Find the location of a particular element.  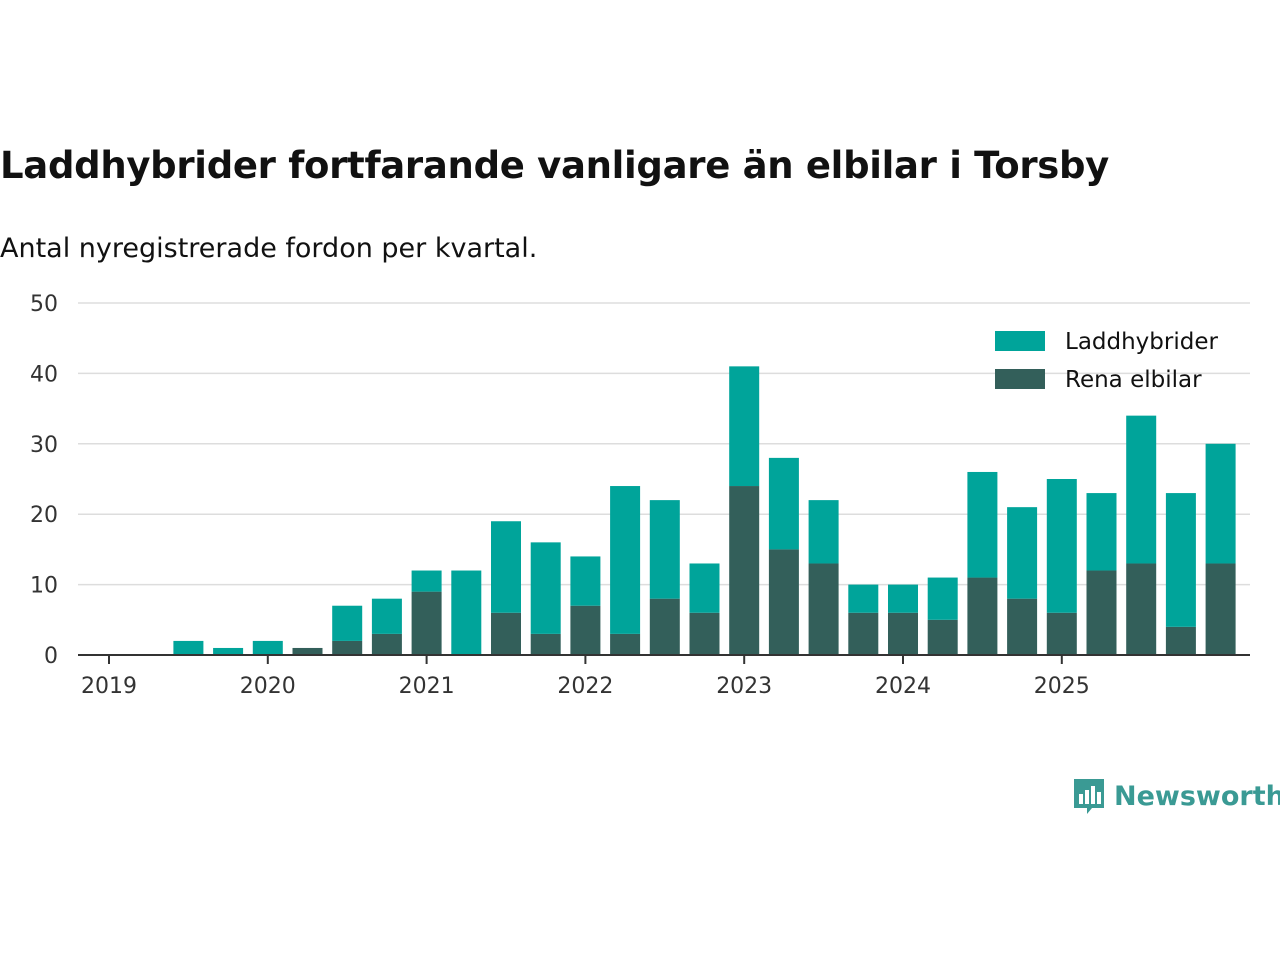

x-tick-label: 2022 is located at coordinates (585, 686).